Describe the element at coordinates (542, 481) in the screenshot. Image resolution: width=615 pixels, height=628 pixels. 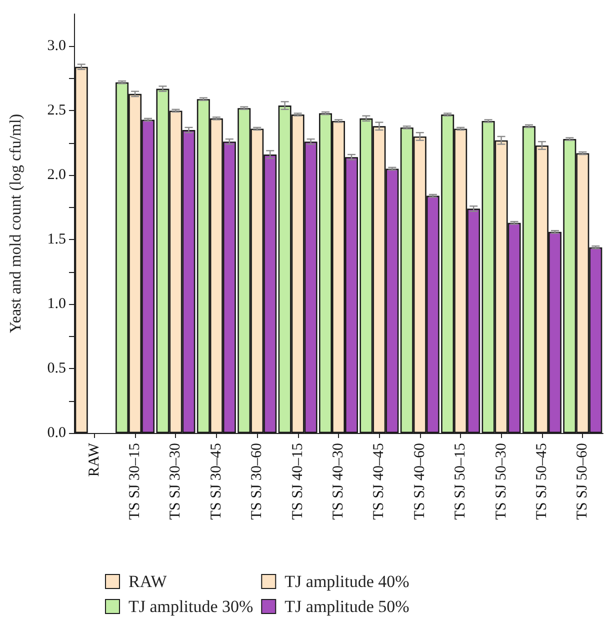
I see `x-tick-label: TS SJ 50–45` at that location.